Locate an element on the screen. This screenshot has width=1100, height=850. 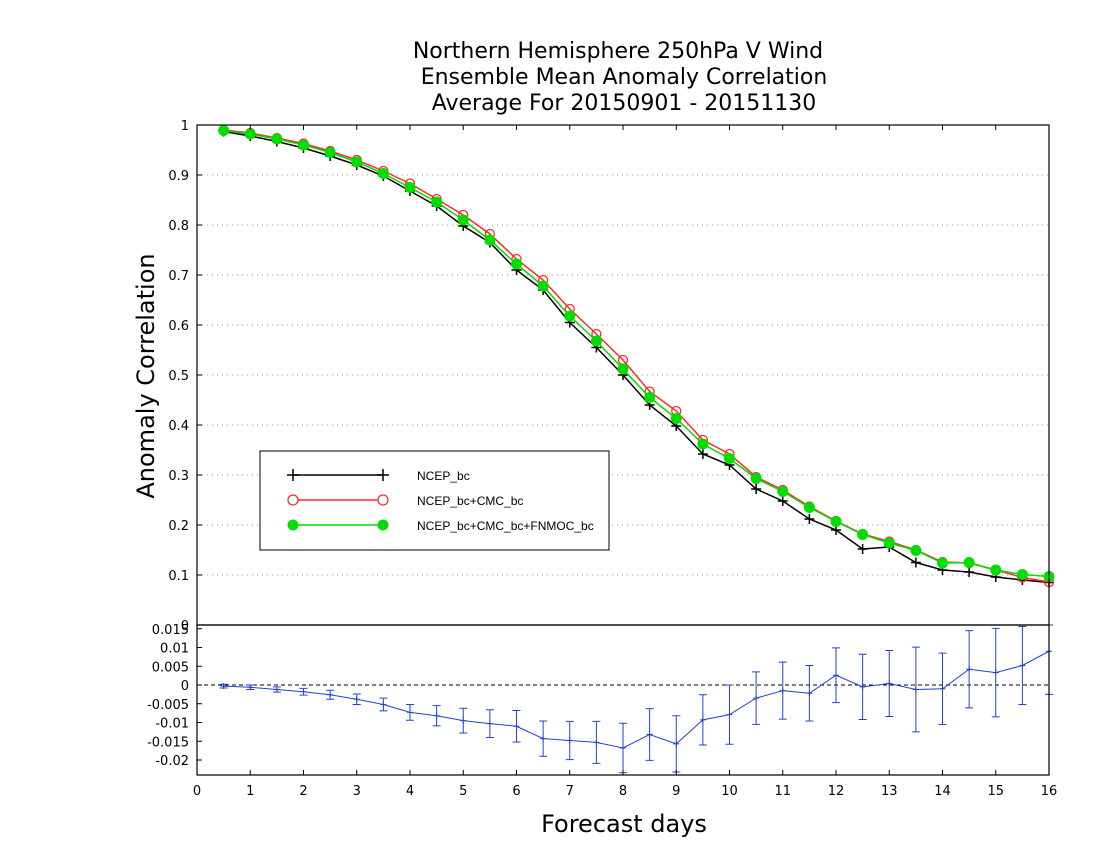
x-tick-label: 5 is located at coordinates (463, 791).